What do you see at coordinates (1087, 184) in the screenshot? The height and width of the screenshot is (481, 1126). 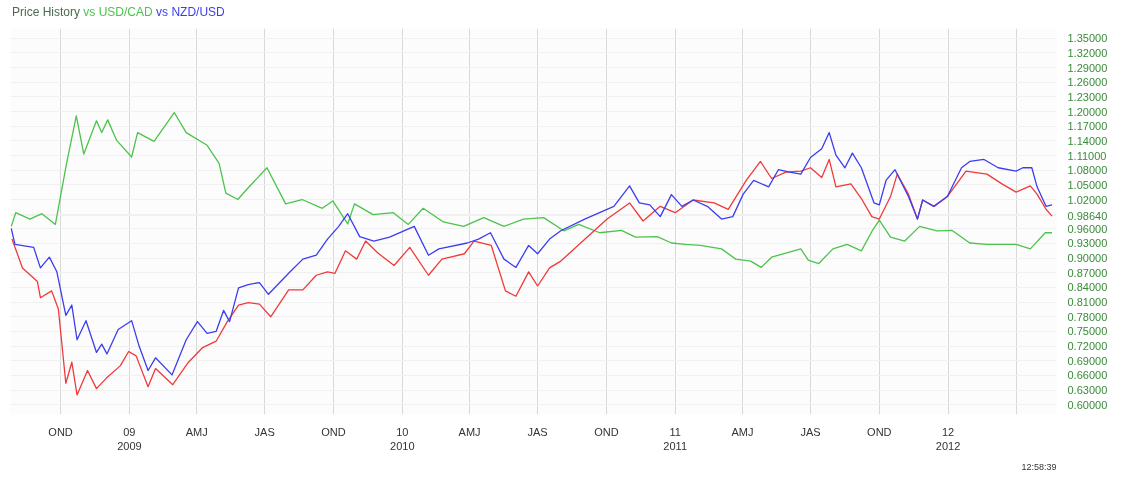 I see `y-tick-label: 1.05000` at bounding box center [1087, 184].